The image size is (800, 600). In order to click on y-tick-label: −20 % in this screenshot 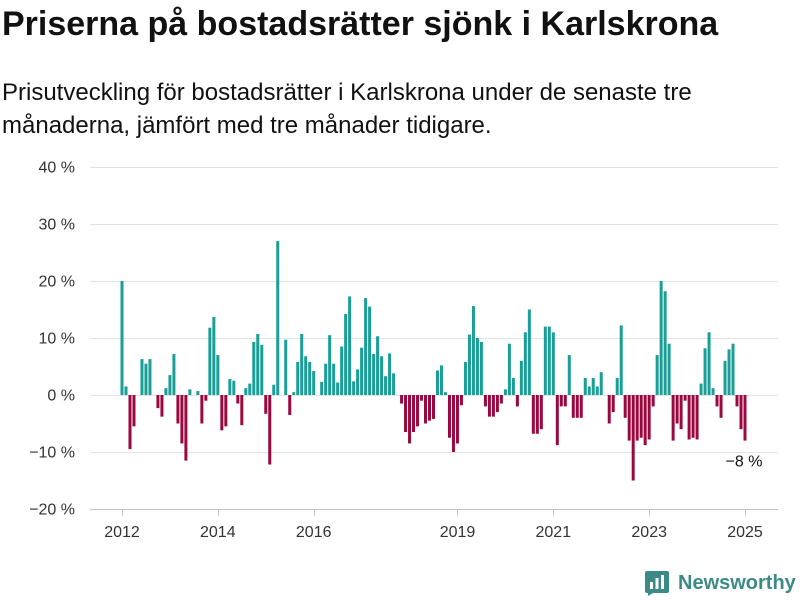, I will do `click(52, 510)`.